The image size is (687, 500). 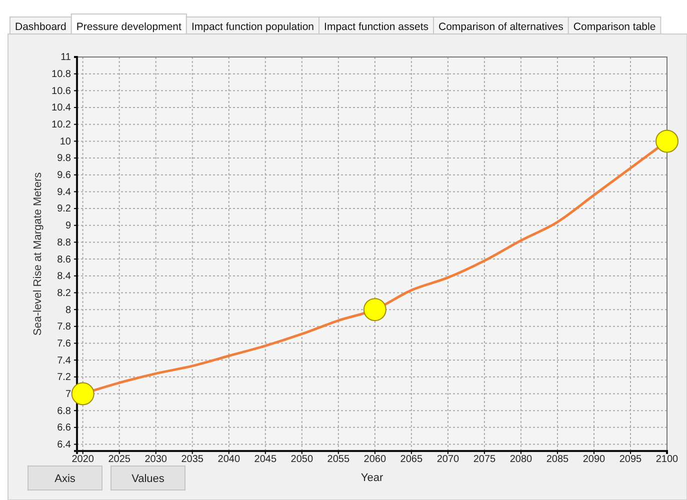 What do you see at coordinates (129, 27) in the screenshot?
I see `text: Pressure development` at bounding box center [129, 27].